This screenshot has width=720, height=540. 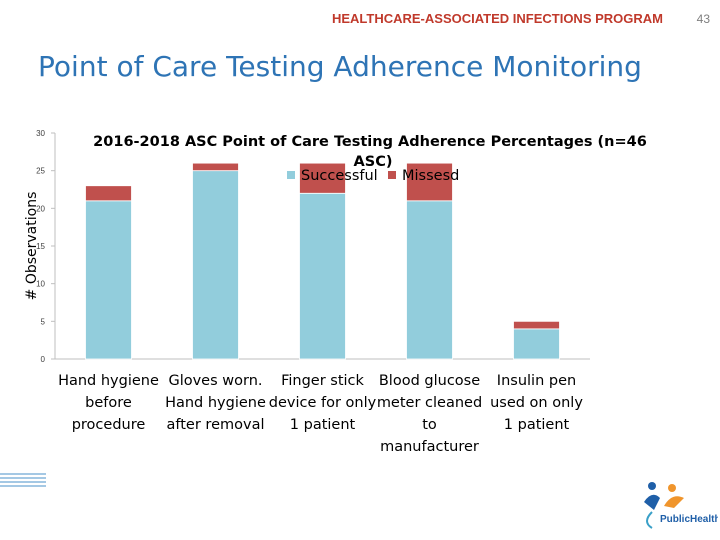 I want to click on x-category-label: device for only, so click(x=323, y=403).